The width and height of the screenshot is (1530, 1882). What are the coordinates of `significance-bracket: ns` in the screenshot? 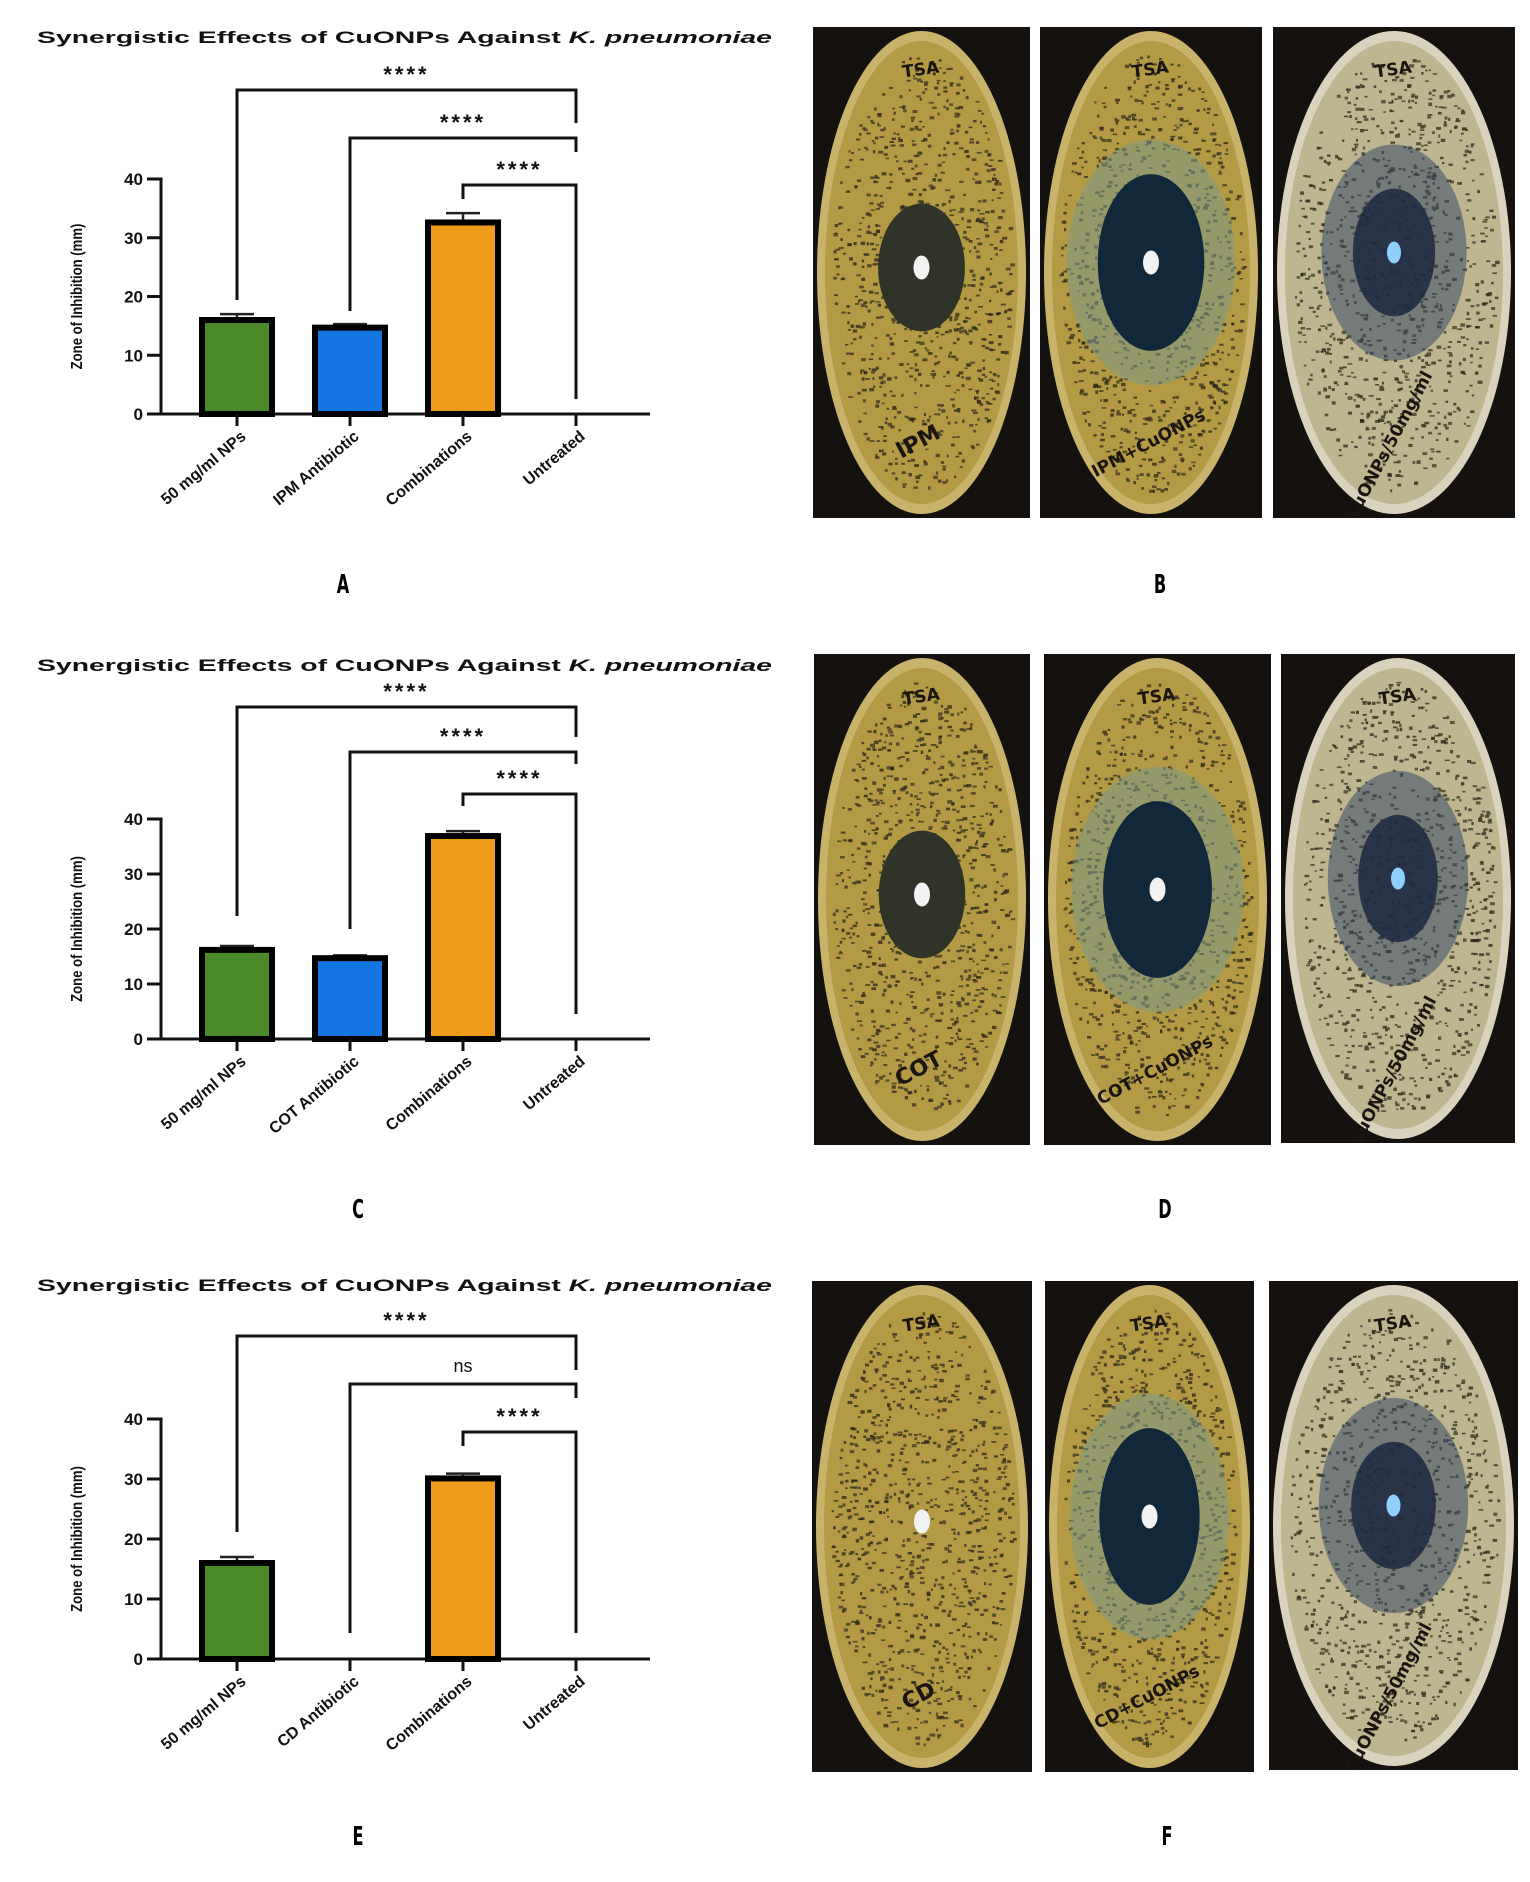 It's located at (463, 1494).